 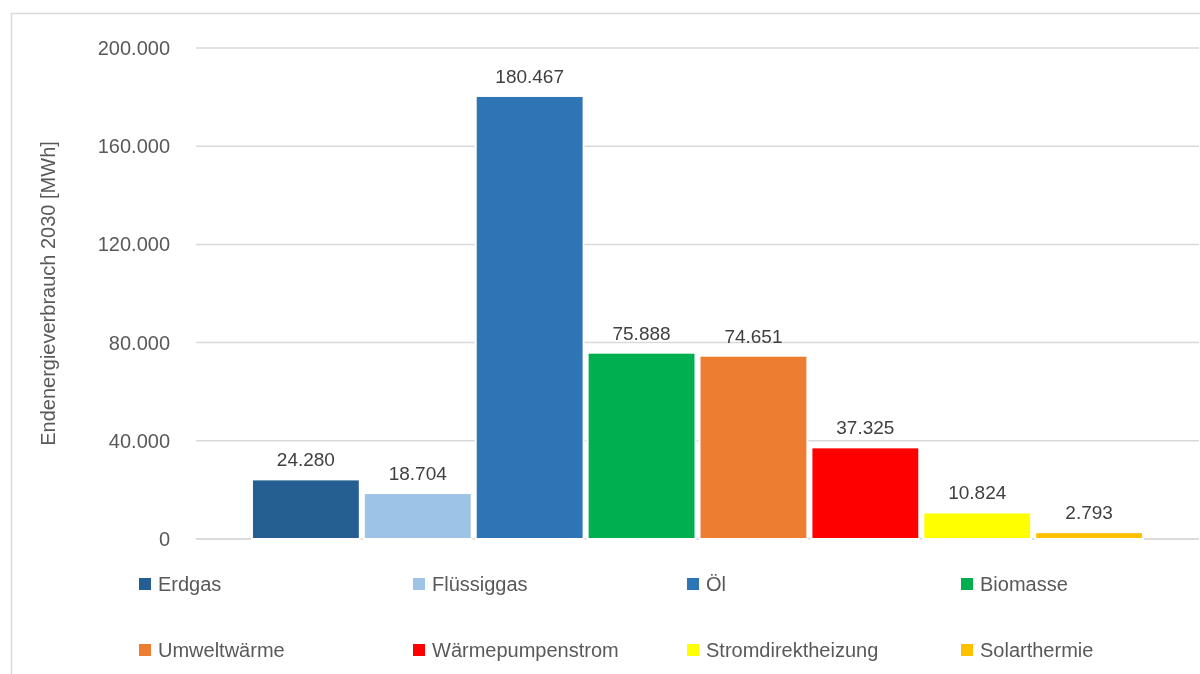 I want to click on legend-label: Umweltwärme, so click(x=221, y=650).